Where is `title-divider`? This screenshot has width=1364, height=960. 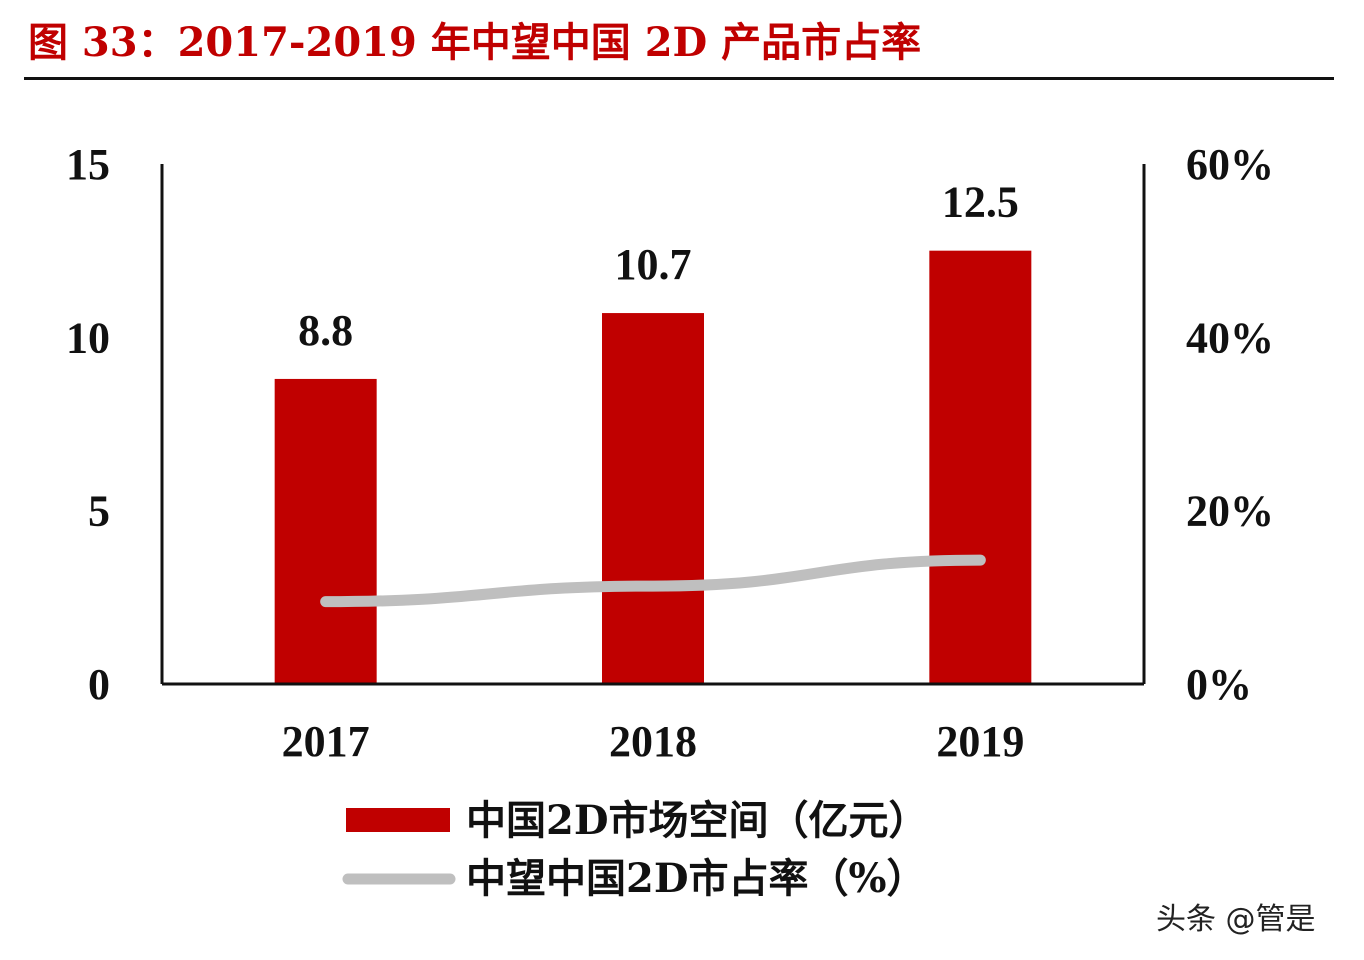
title-divider is located at coordinates (679, 78).